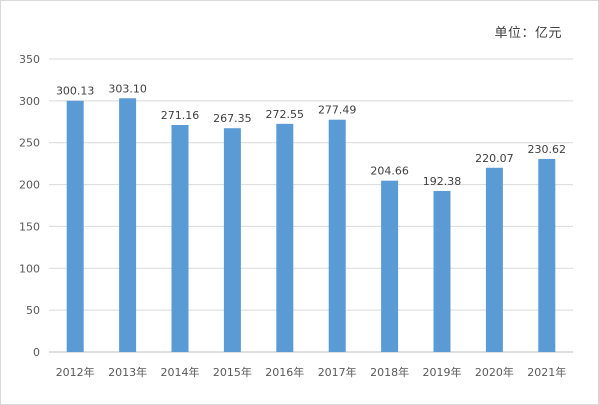 The width and height of the screenshot is (599, 405). What do you see at coordinates (127, 372) in the screenshot?
I see `x-category-label: 2013年` at bounding box center [127, 372].